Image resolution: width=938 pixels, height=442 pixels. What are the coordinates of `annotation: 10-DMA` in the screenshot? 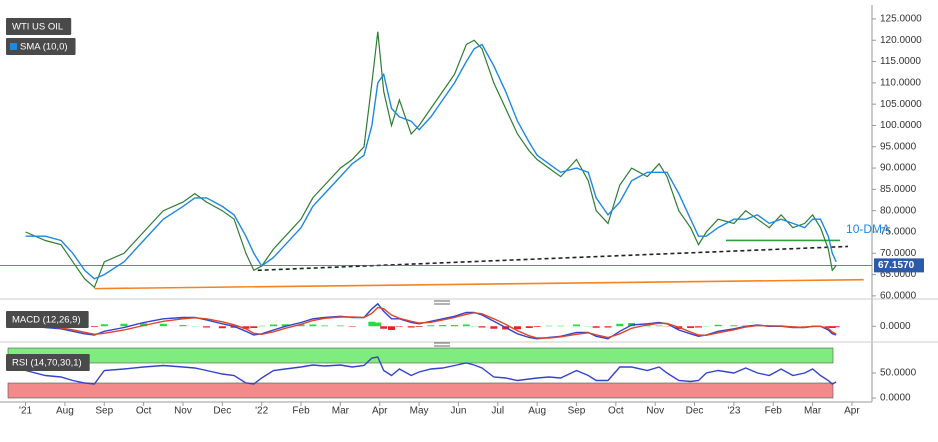 It's located at (868, 229).